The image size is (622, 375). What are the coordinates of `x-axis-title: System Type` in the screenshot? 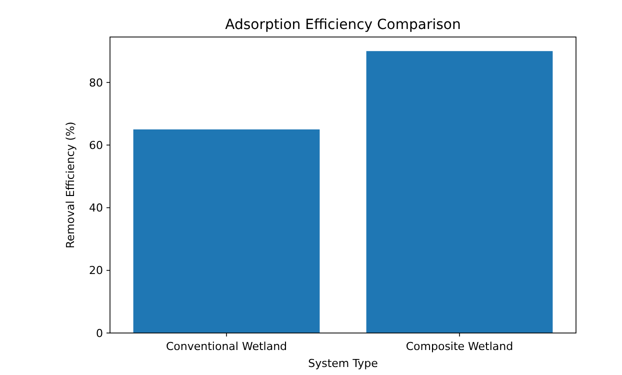 It's located at (343, 363).